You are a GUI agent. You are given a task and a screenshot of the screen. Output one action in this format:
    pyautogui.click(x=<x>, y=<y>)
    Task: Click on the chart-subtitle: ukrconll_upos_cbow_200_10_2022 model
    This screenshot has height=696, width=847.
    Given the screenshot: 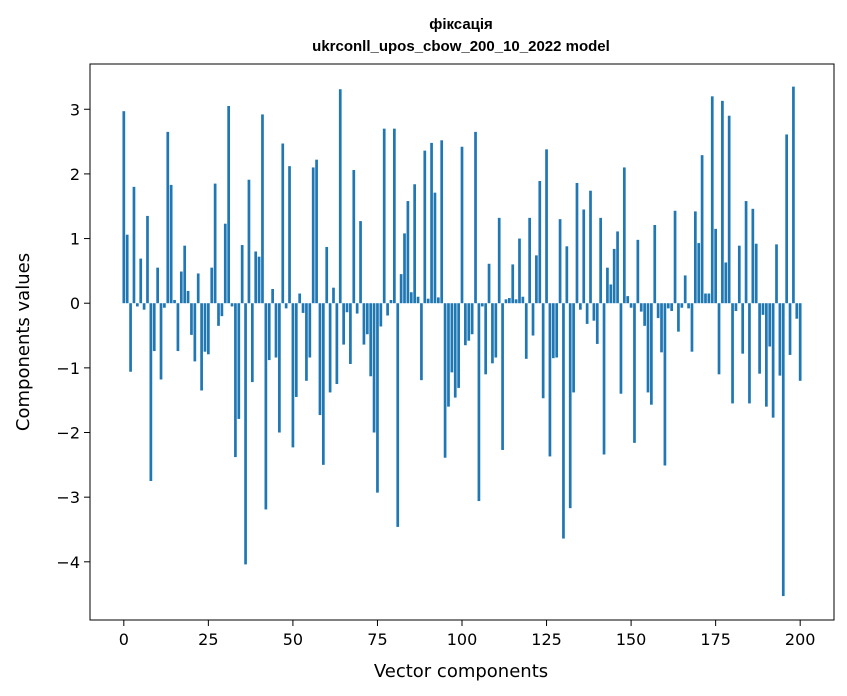 What is the action you would take?
    pyautogui.click(x=461, y=46)
    